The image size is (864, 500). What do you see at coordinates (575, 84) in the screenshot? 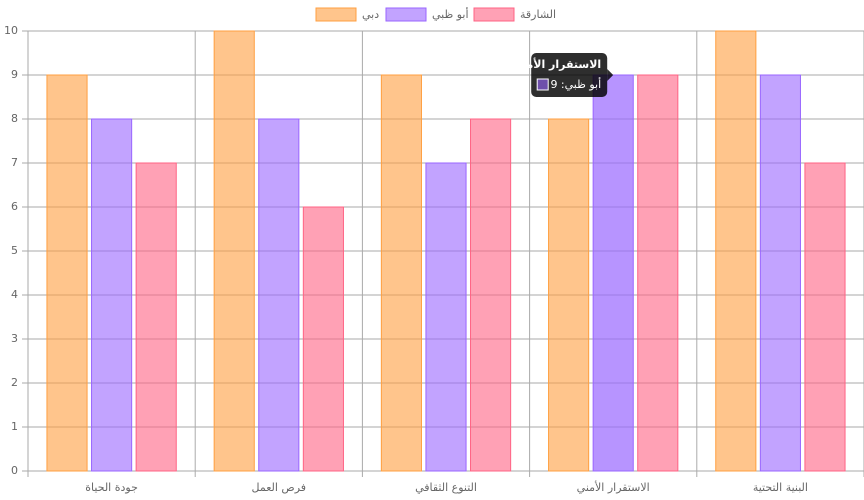
I see `tooltip-body: أبو ظبي: 9` at bounding box center [575, 84].